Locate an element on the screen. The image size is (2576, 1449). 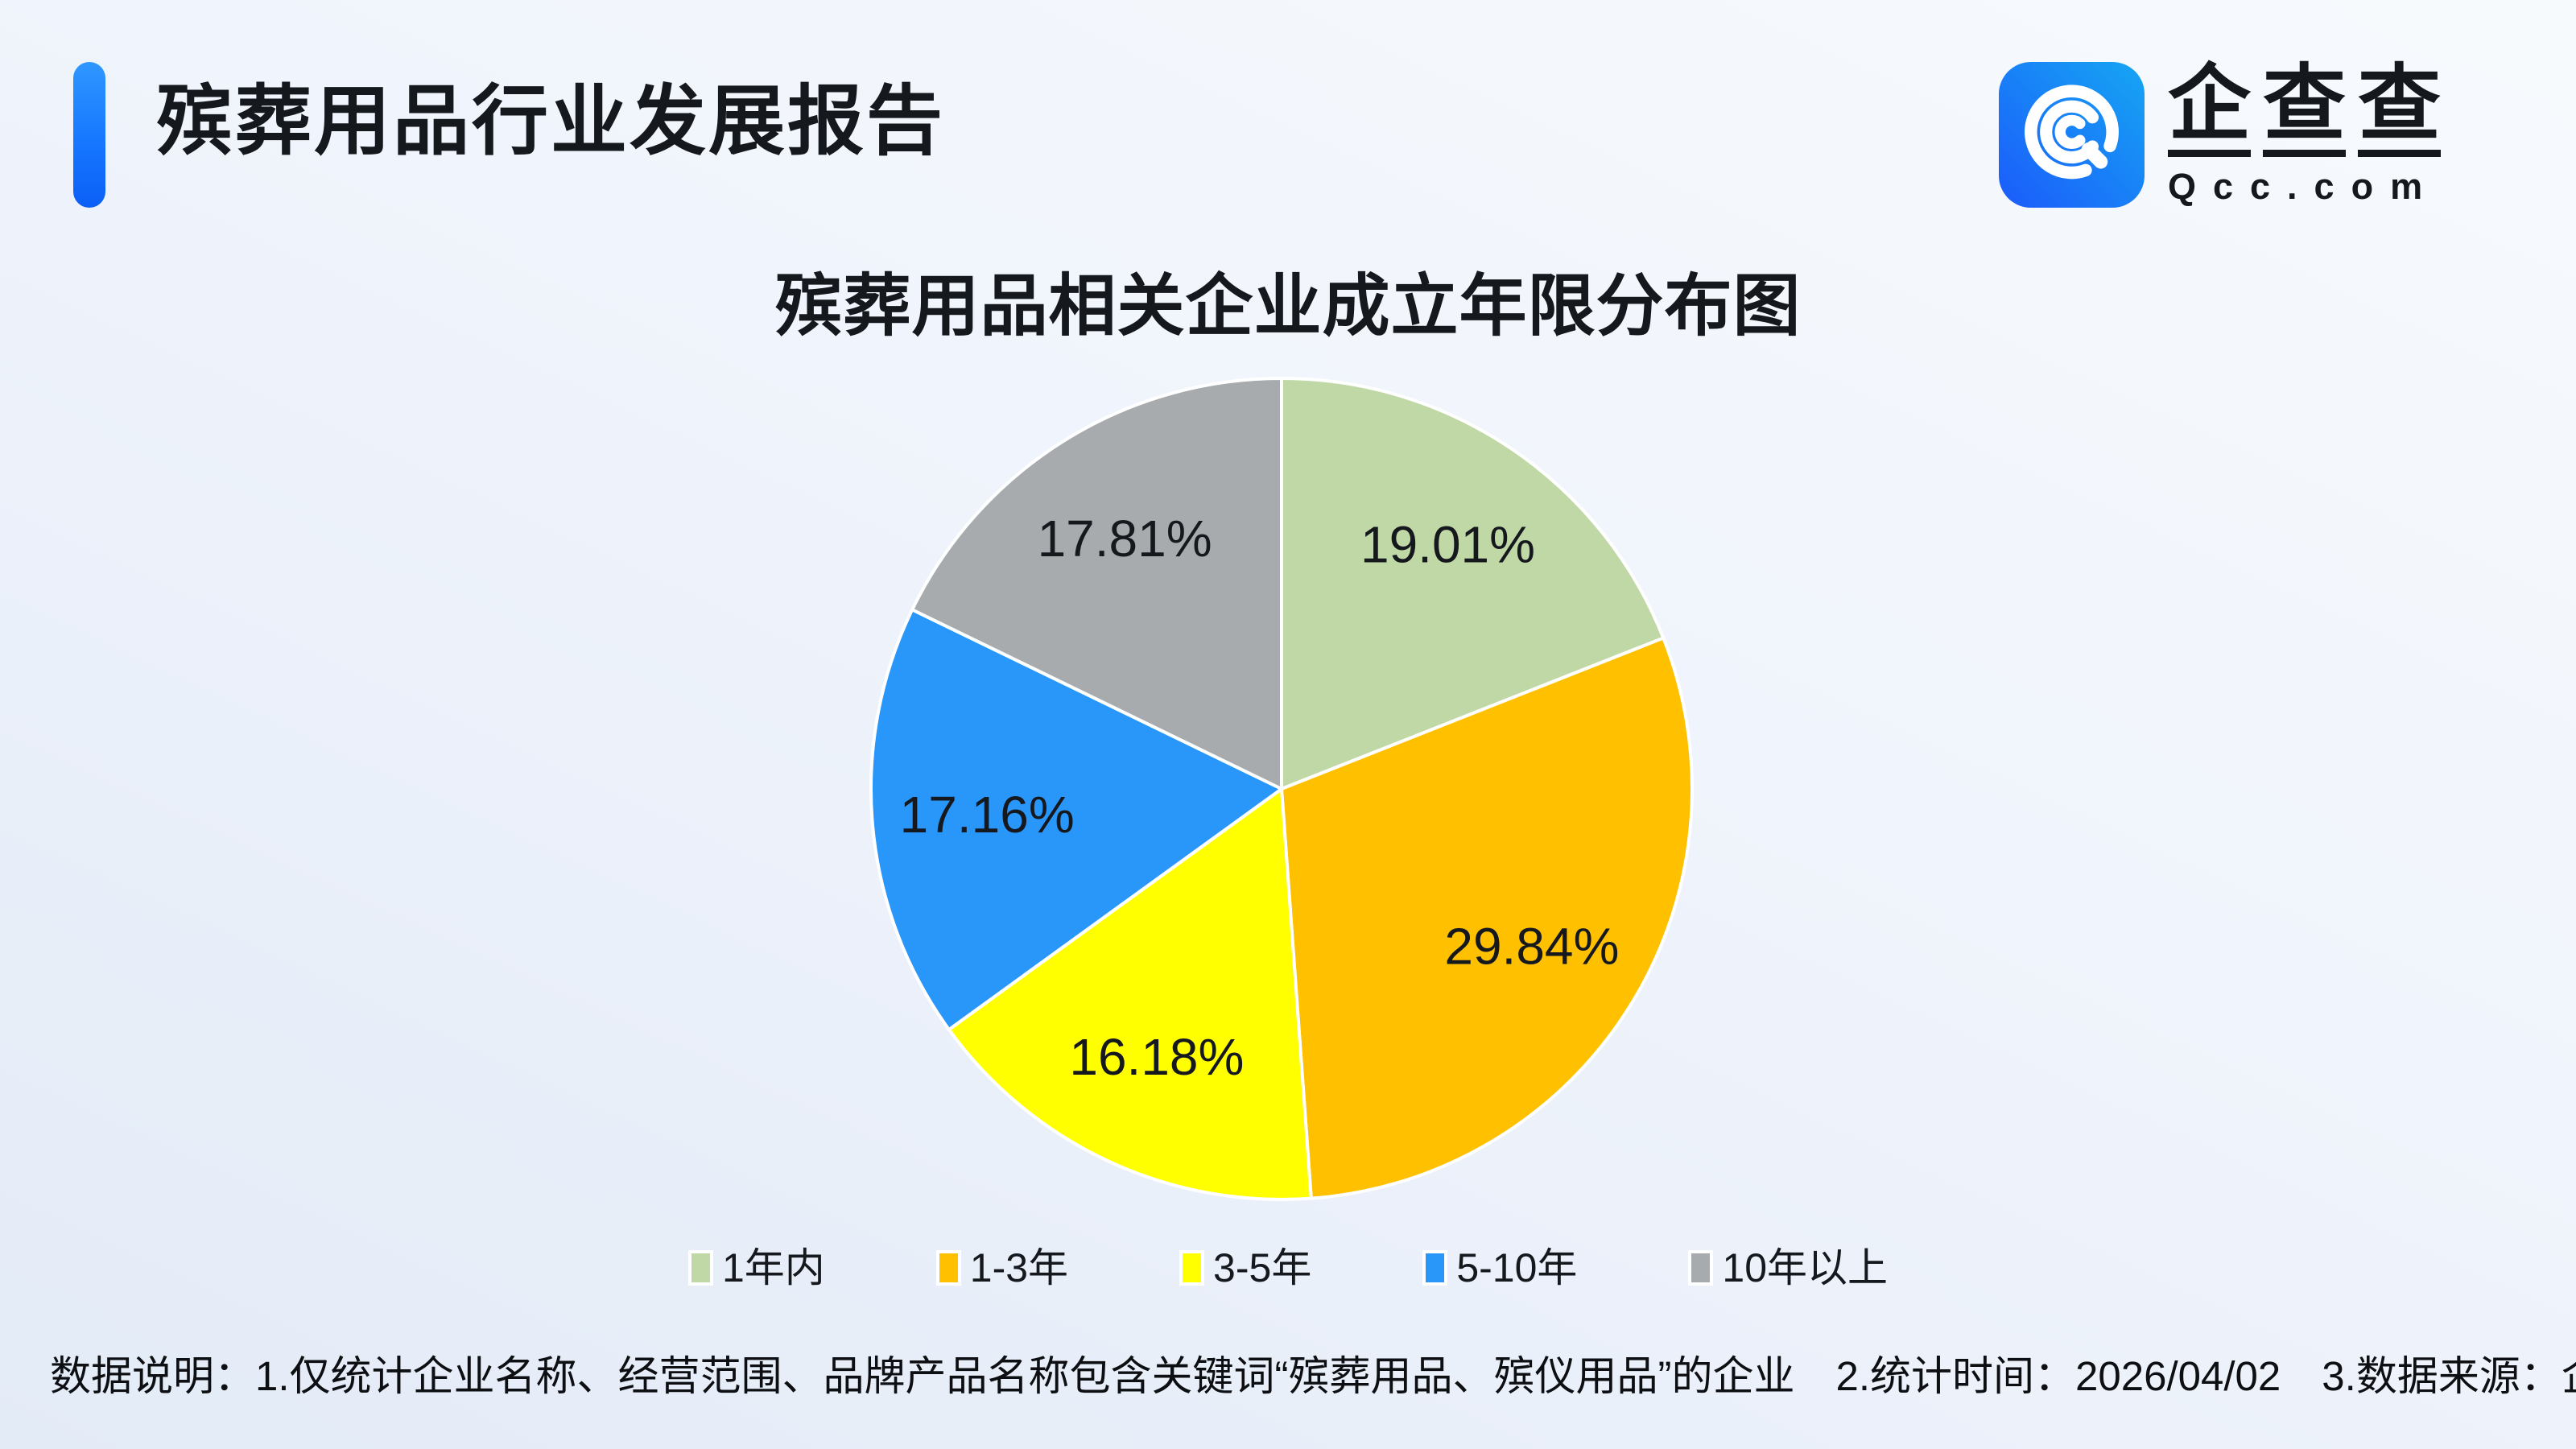
pie-slice-label: 17.16% is located at coordinates (987, 815).